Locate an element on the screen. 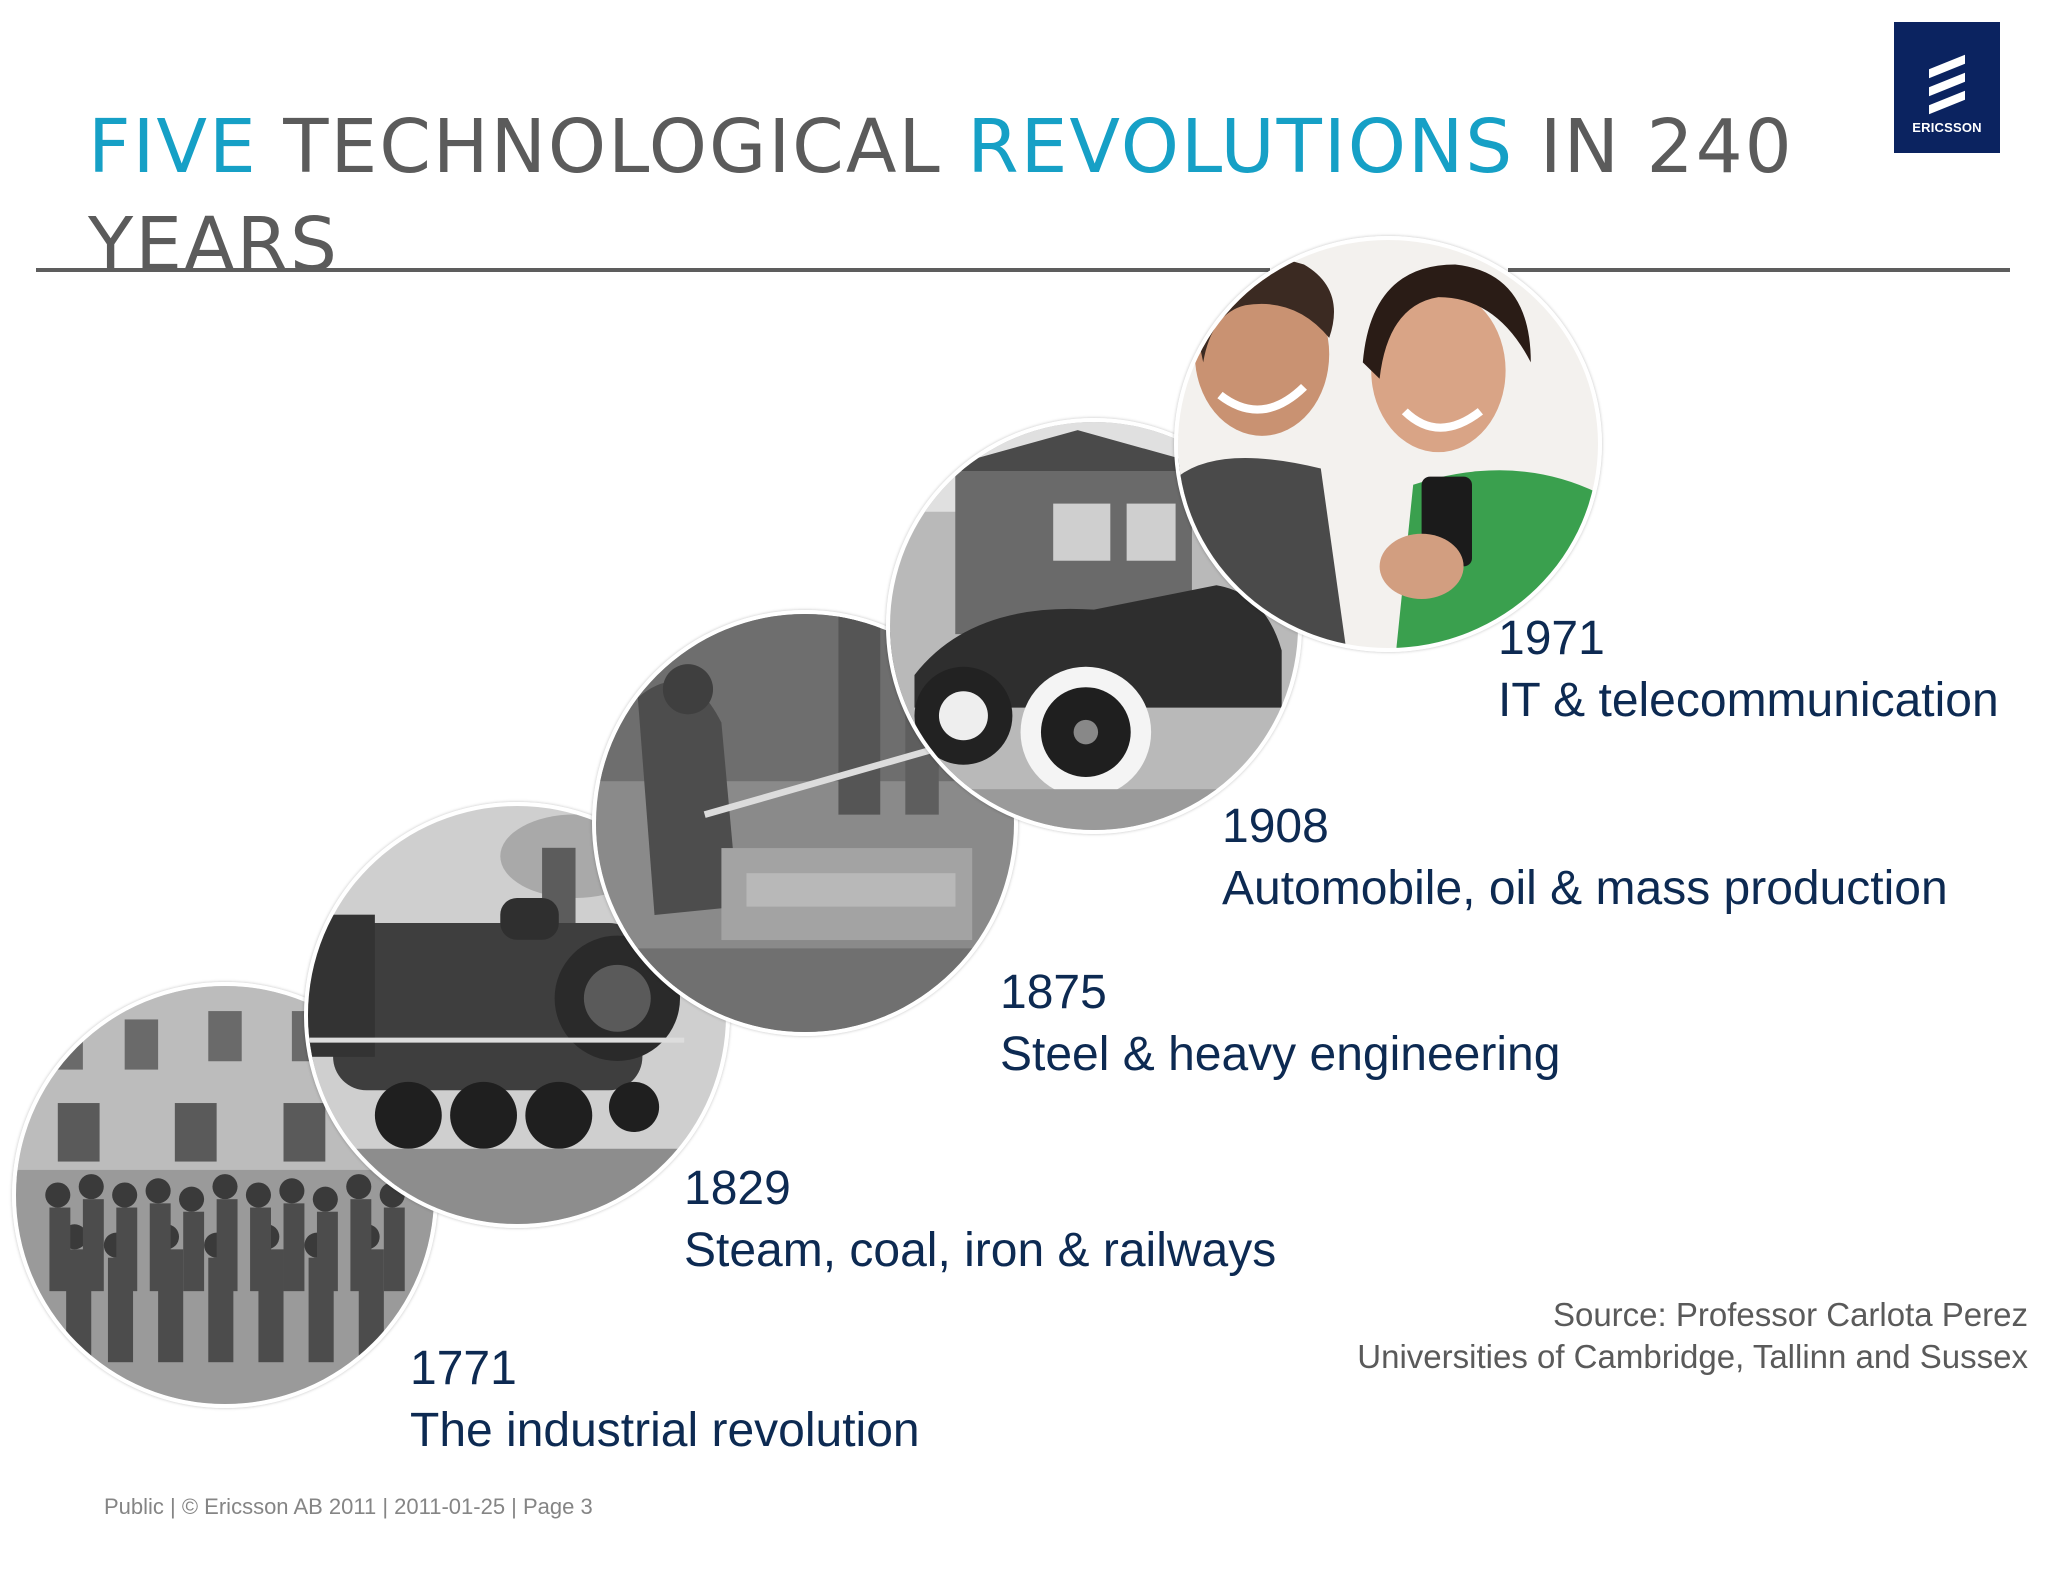 The image size is (2048, 1582). era-year: 1971 is located at coordinates (1551, 638).